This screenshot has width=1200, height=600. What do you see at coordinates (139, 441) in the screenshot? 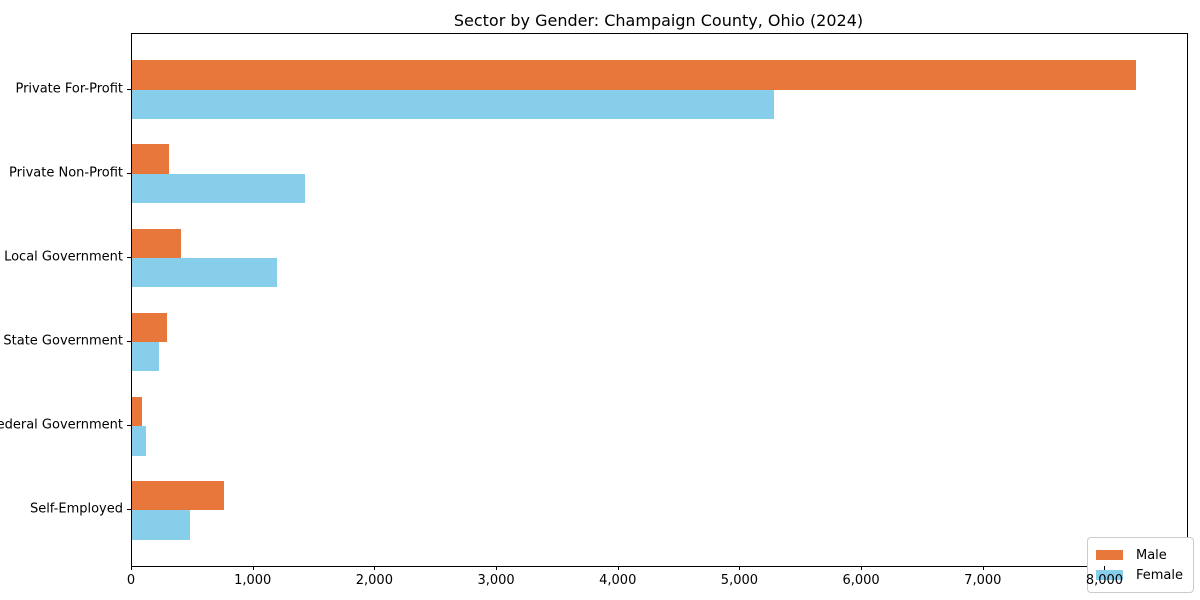
I see `bar-female-federal-government` at bounding box center [139, 441].